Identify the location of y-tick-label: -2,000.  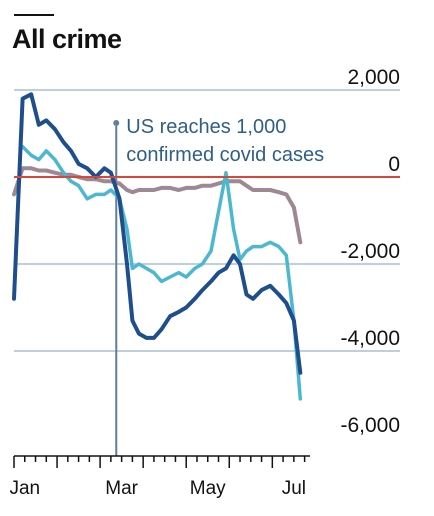
(370, 251).